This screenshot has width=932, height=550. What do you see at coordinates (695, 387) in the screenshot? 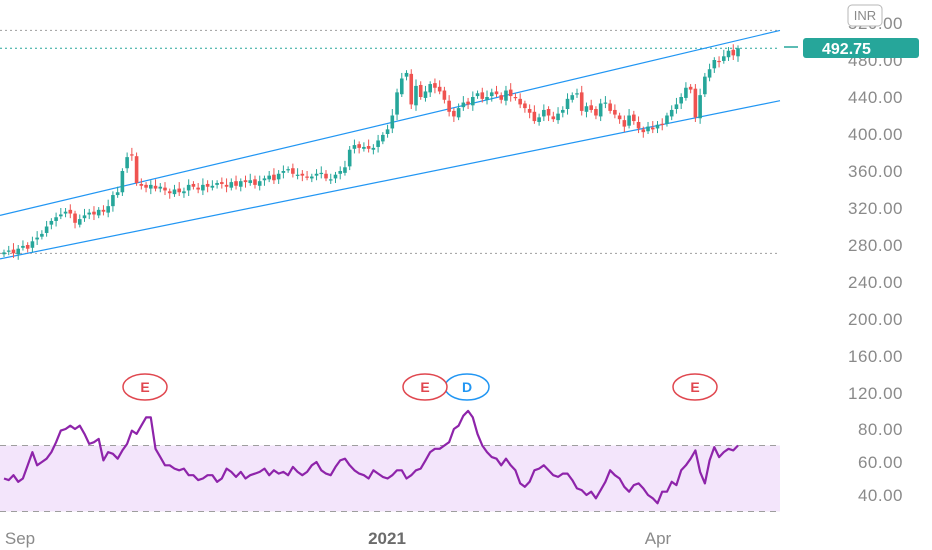
I see `earnings-marker: E` at bounding box center [695, 387].